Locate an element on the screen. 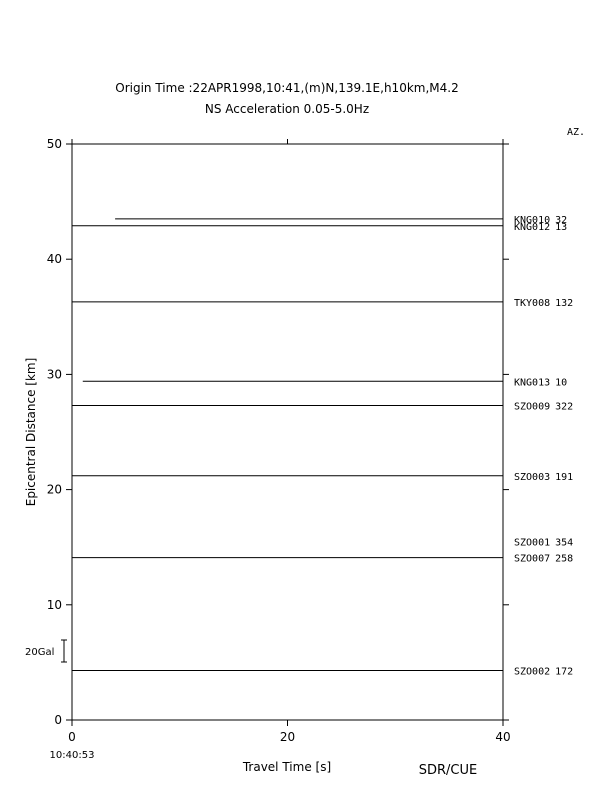  station-azimuth: 32 is located at coordinates (561, 220).